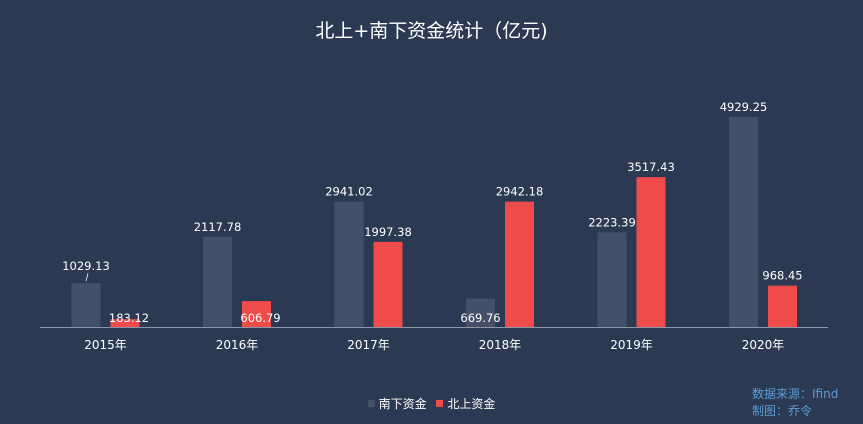 The width and height of the screenshot is (863, 424). I want to click on x-tick-label-3: 2018年, so click(500, 345).